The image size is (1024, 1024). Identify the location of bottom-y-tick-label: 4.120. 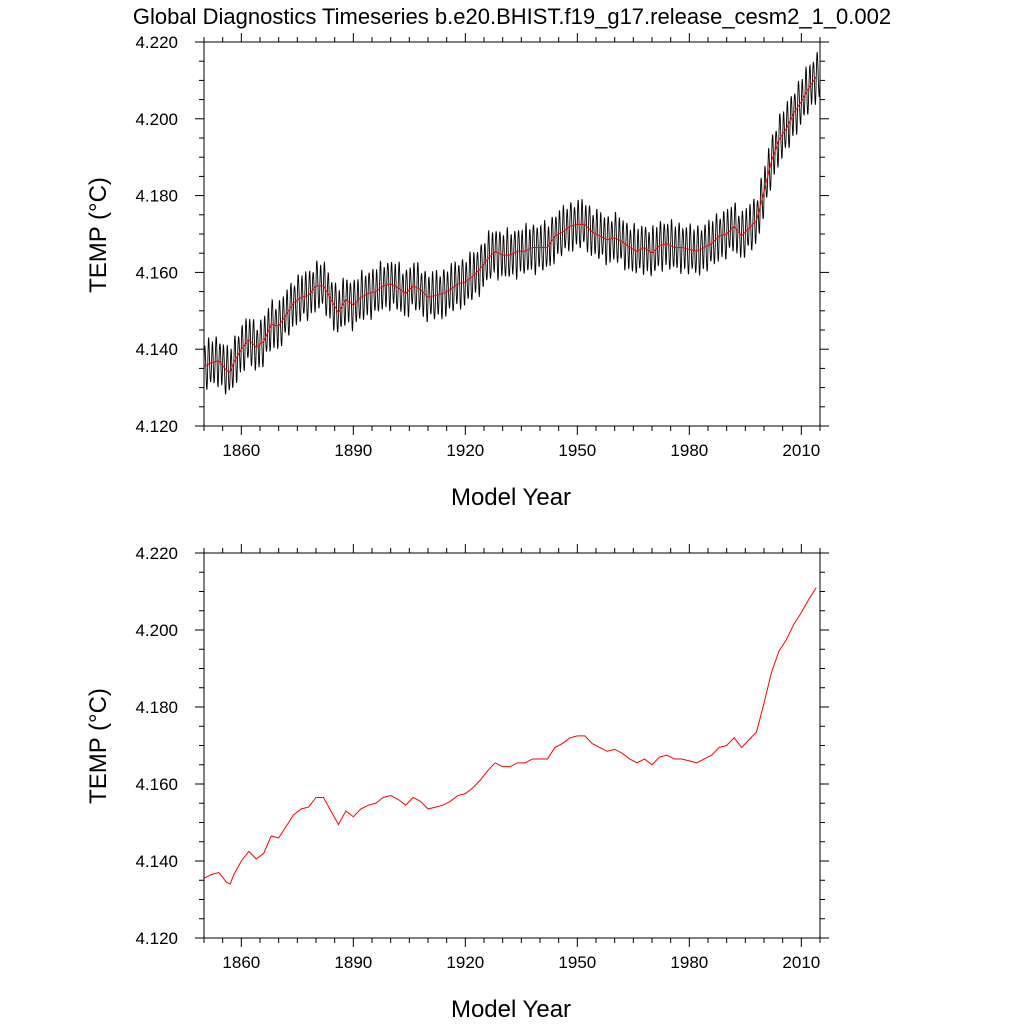
(156, 938).